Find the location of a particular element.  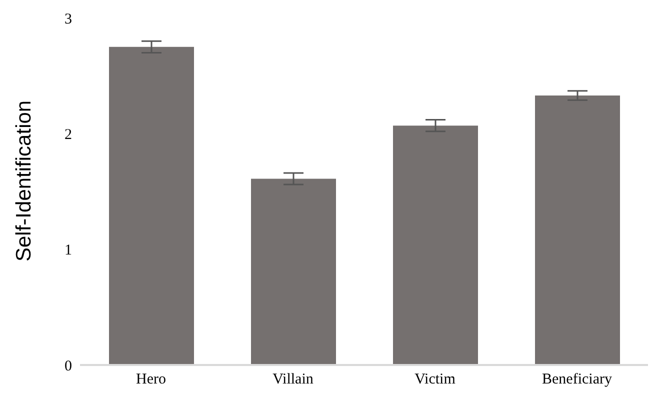

y-tick-label: 3 is located at coordinates (68, 19).